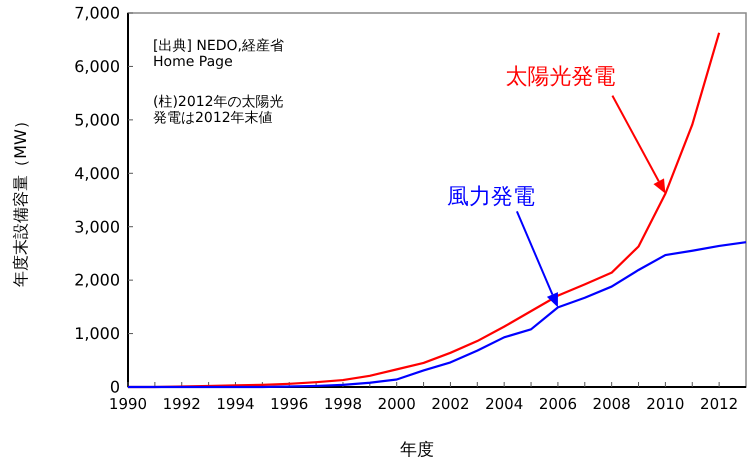 The height and width of the screenshot is (465, 747). I want to click on x-tick-label: 1990, so click(128, 404).